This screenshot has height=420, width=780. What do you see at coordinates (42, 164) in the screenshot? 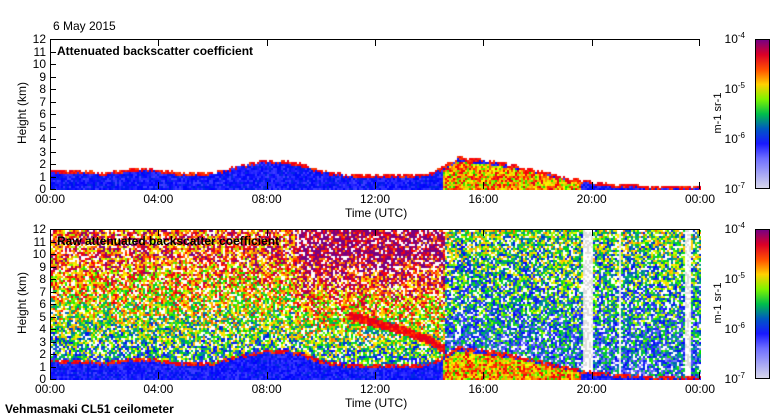
I see `y-tick-label: 2` at bounding box center [42, 164].